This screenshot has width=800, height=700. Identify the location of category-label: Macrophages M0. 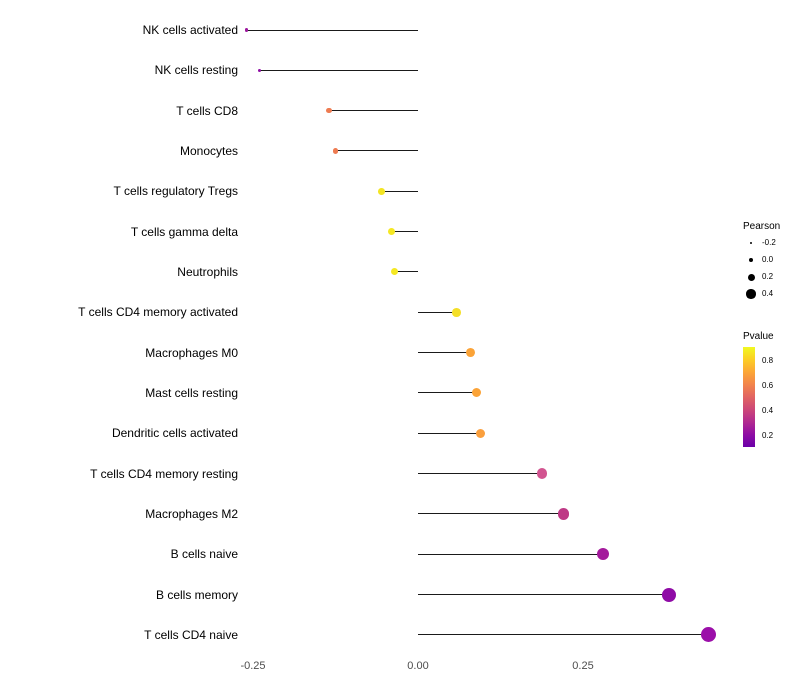
(191, 352).